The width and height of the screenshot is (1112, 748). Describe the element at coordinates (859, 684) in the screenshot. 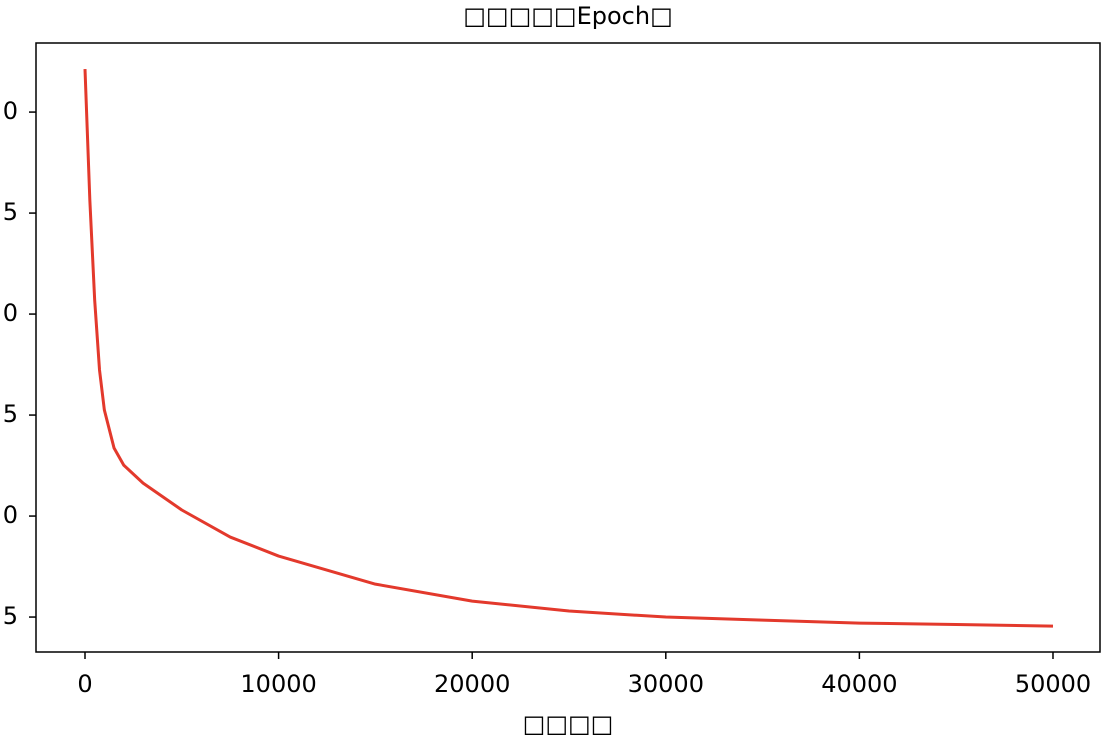

I see `x-tick-label: 40000` at that location.